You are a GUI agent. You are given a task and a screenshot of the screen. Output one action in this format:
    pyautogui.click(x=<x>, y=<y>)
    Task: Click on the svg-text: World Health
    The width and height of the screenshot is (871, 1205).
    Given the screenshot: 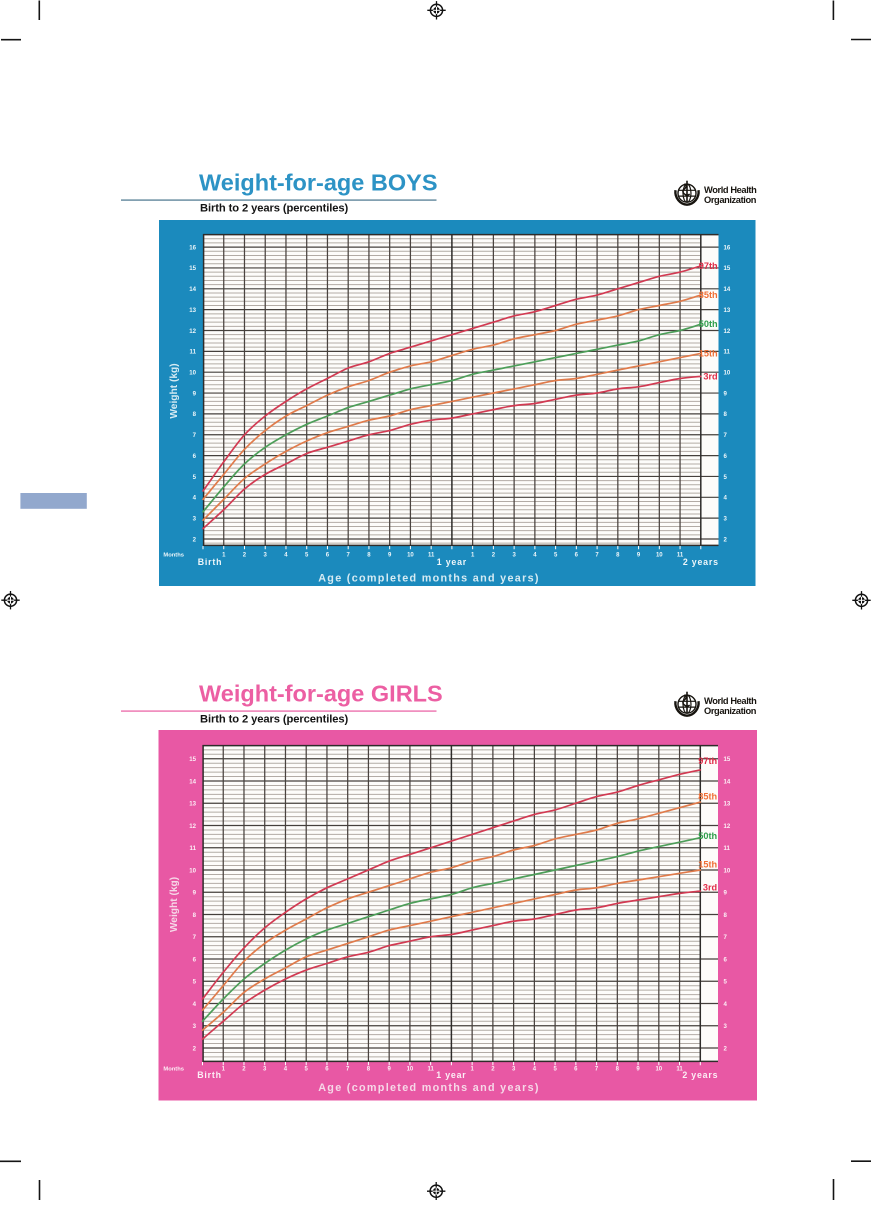 What is the action you would take?
    pyautogui.click(x=730, y=190)
    